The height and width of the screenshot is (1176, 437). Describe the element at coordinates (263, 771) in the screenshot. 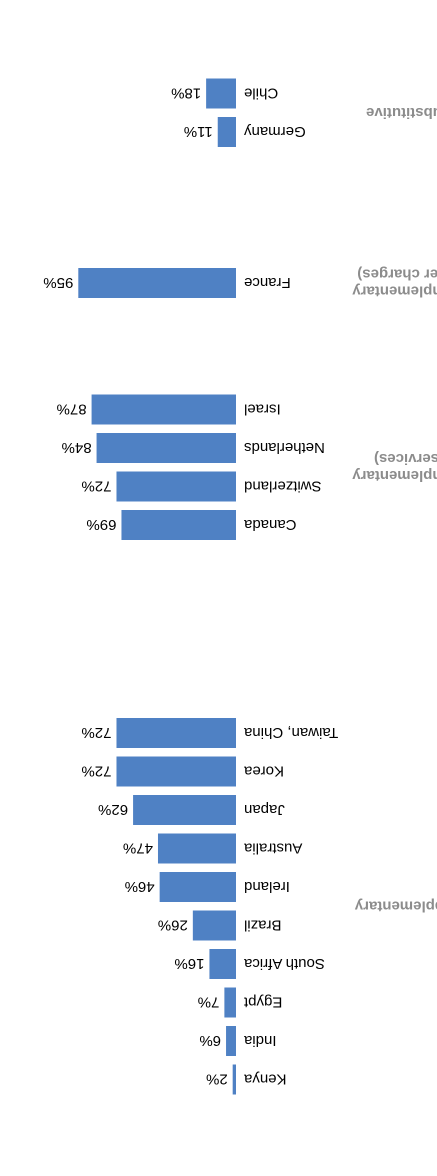

I see `category-label: Korea` at that location.